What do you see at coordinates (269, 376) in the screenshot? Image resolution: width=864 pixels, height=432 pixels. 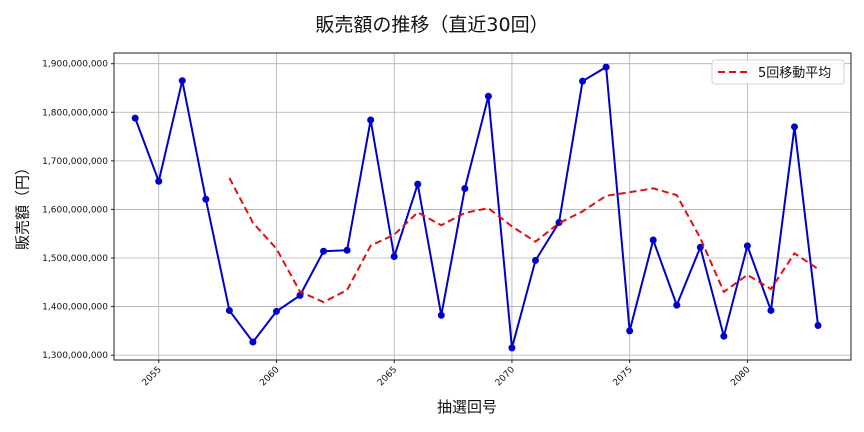 I see `x-tick-label: 2060` at bounding box center [269, 376].